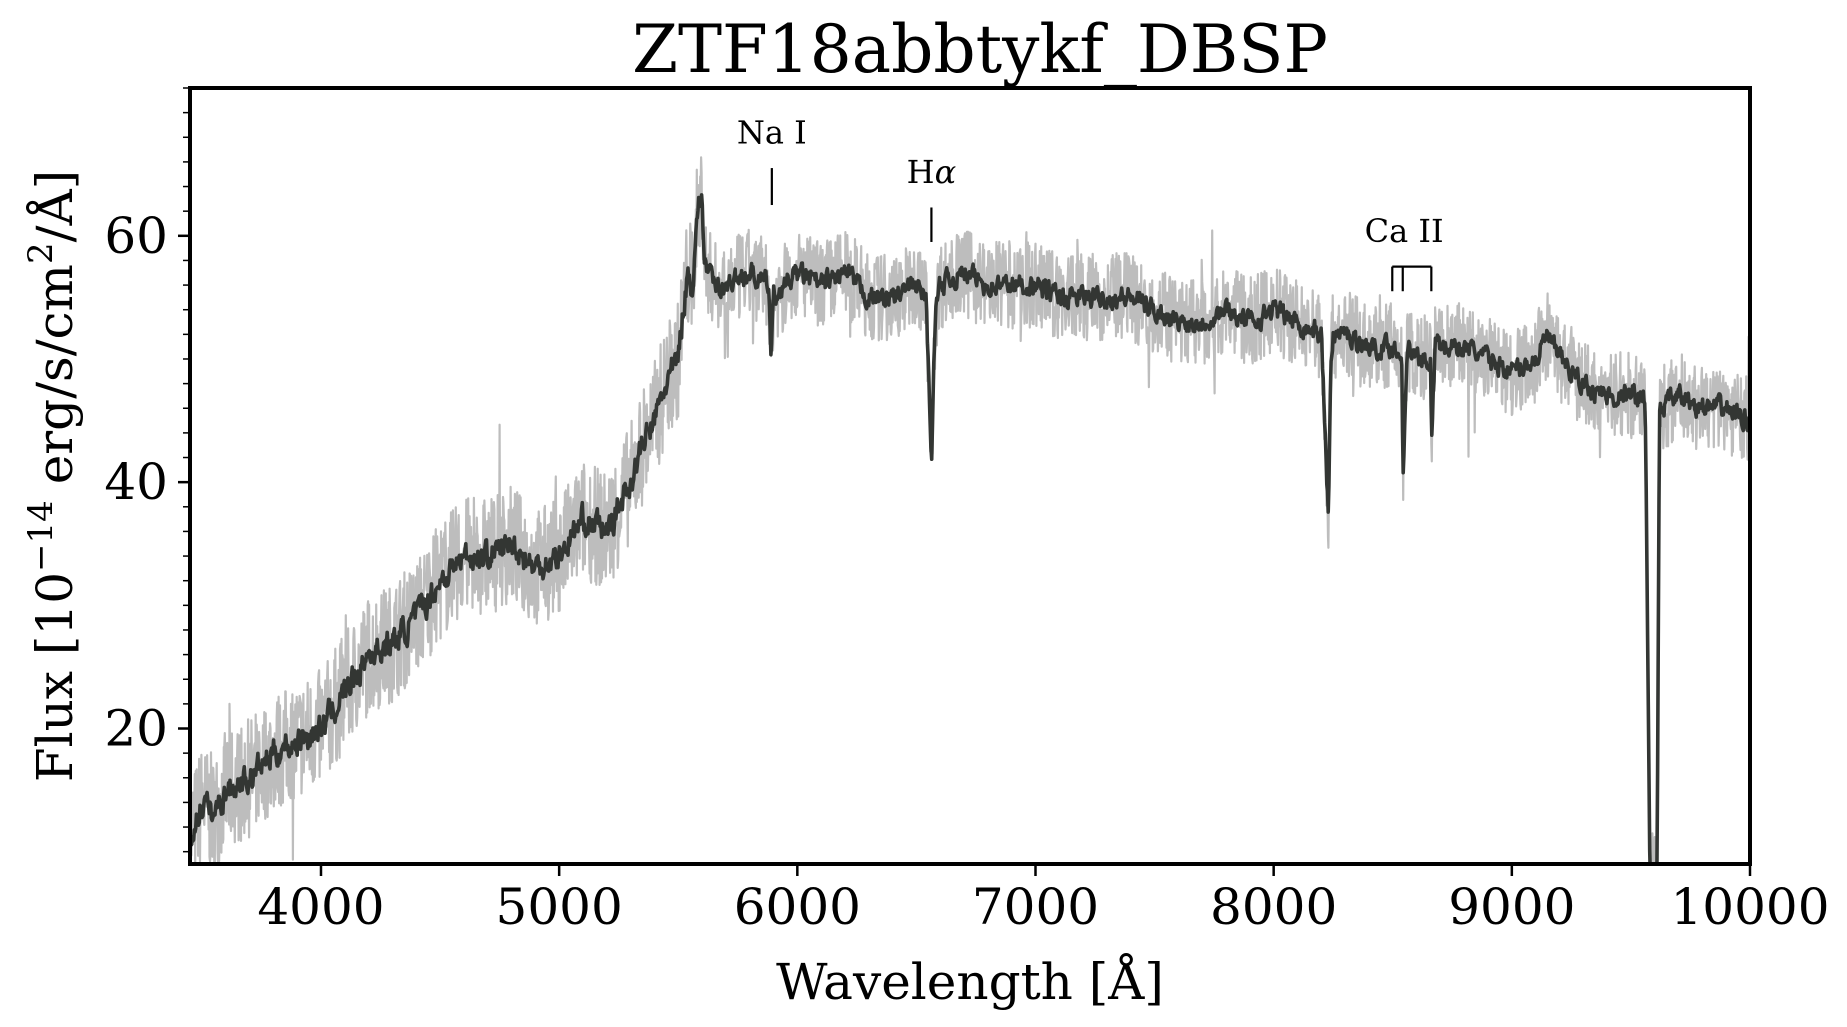 This screenshot has height=1027, width=1847. I want to click on y-axis: 20 40 60, so click(147, 470).